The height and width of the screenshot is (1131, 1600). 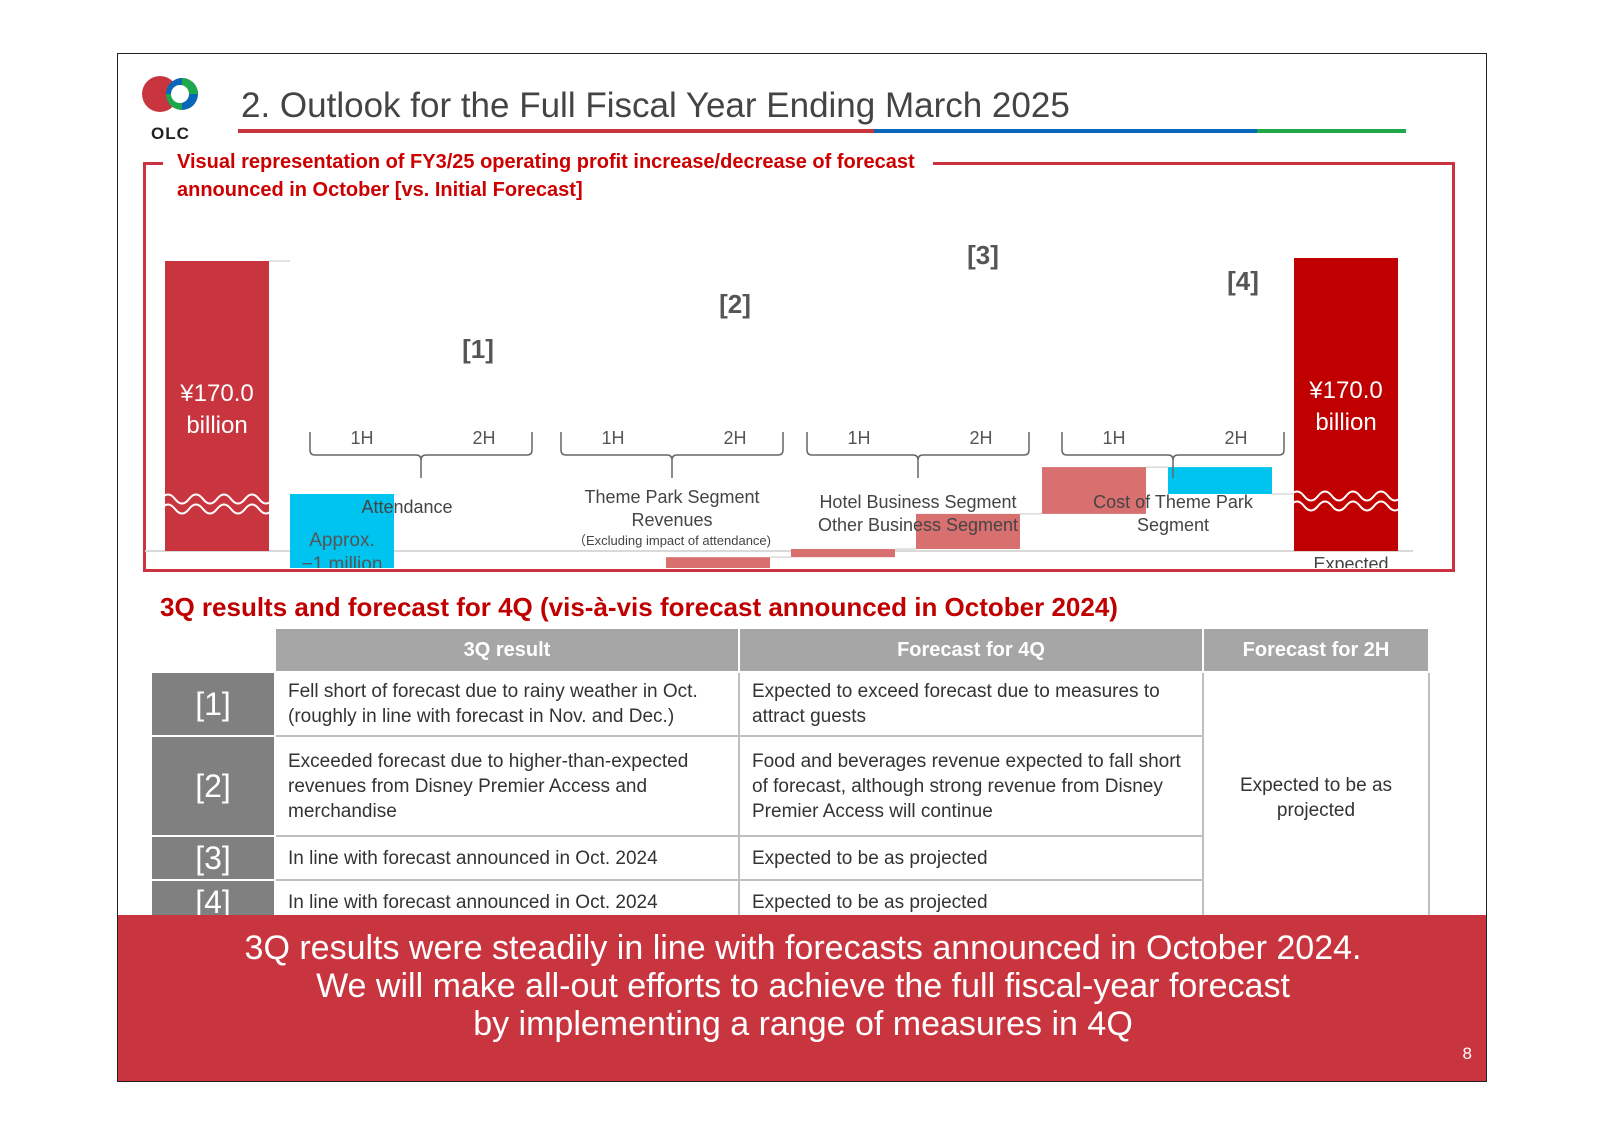 I want to click on column-header: 3Q result, so click(x=507, y=650).